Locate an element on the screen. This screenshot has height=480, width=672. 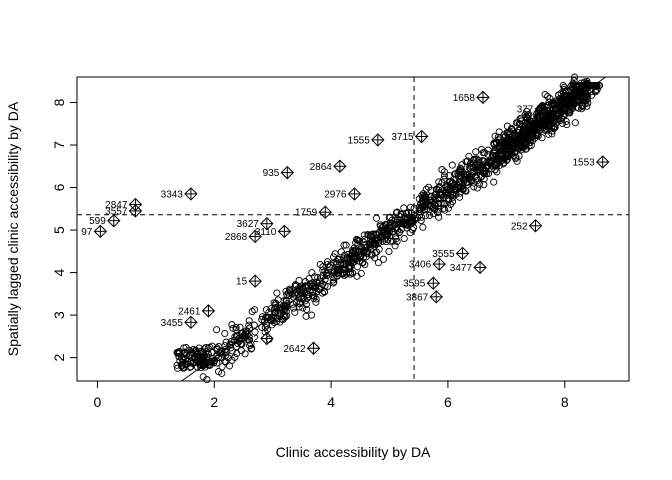
x-tick-label: 8 is located at coordinates (565, 402).